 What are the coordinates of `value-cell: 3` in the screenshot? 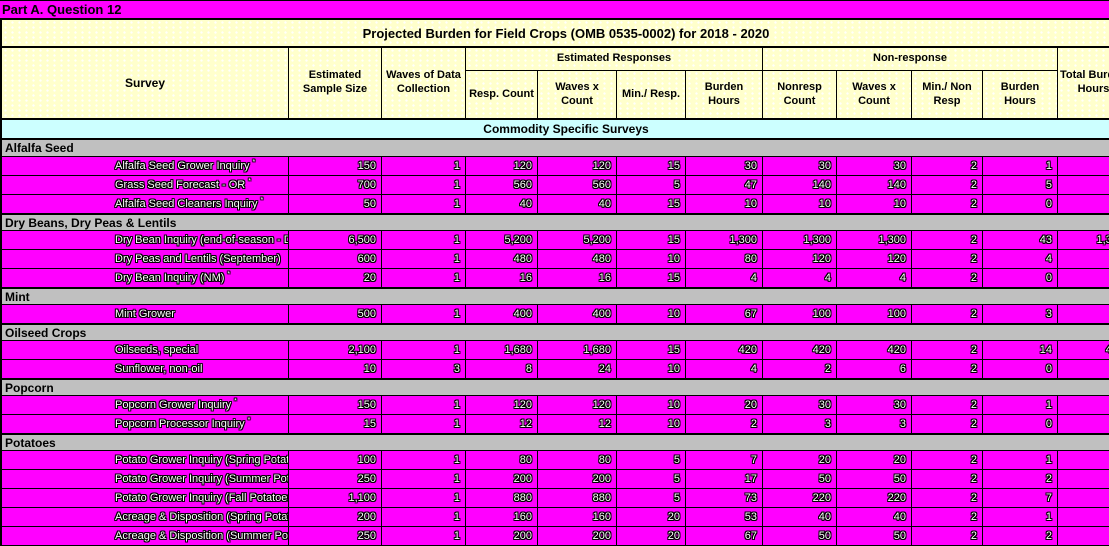 It's located at (874, 424).